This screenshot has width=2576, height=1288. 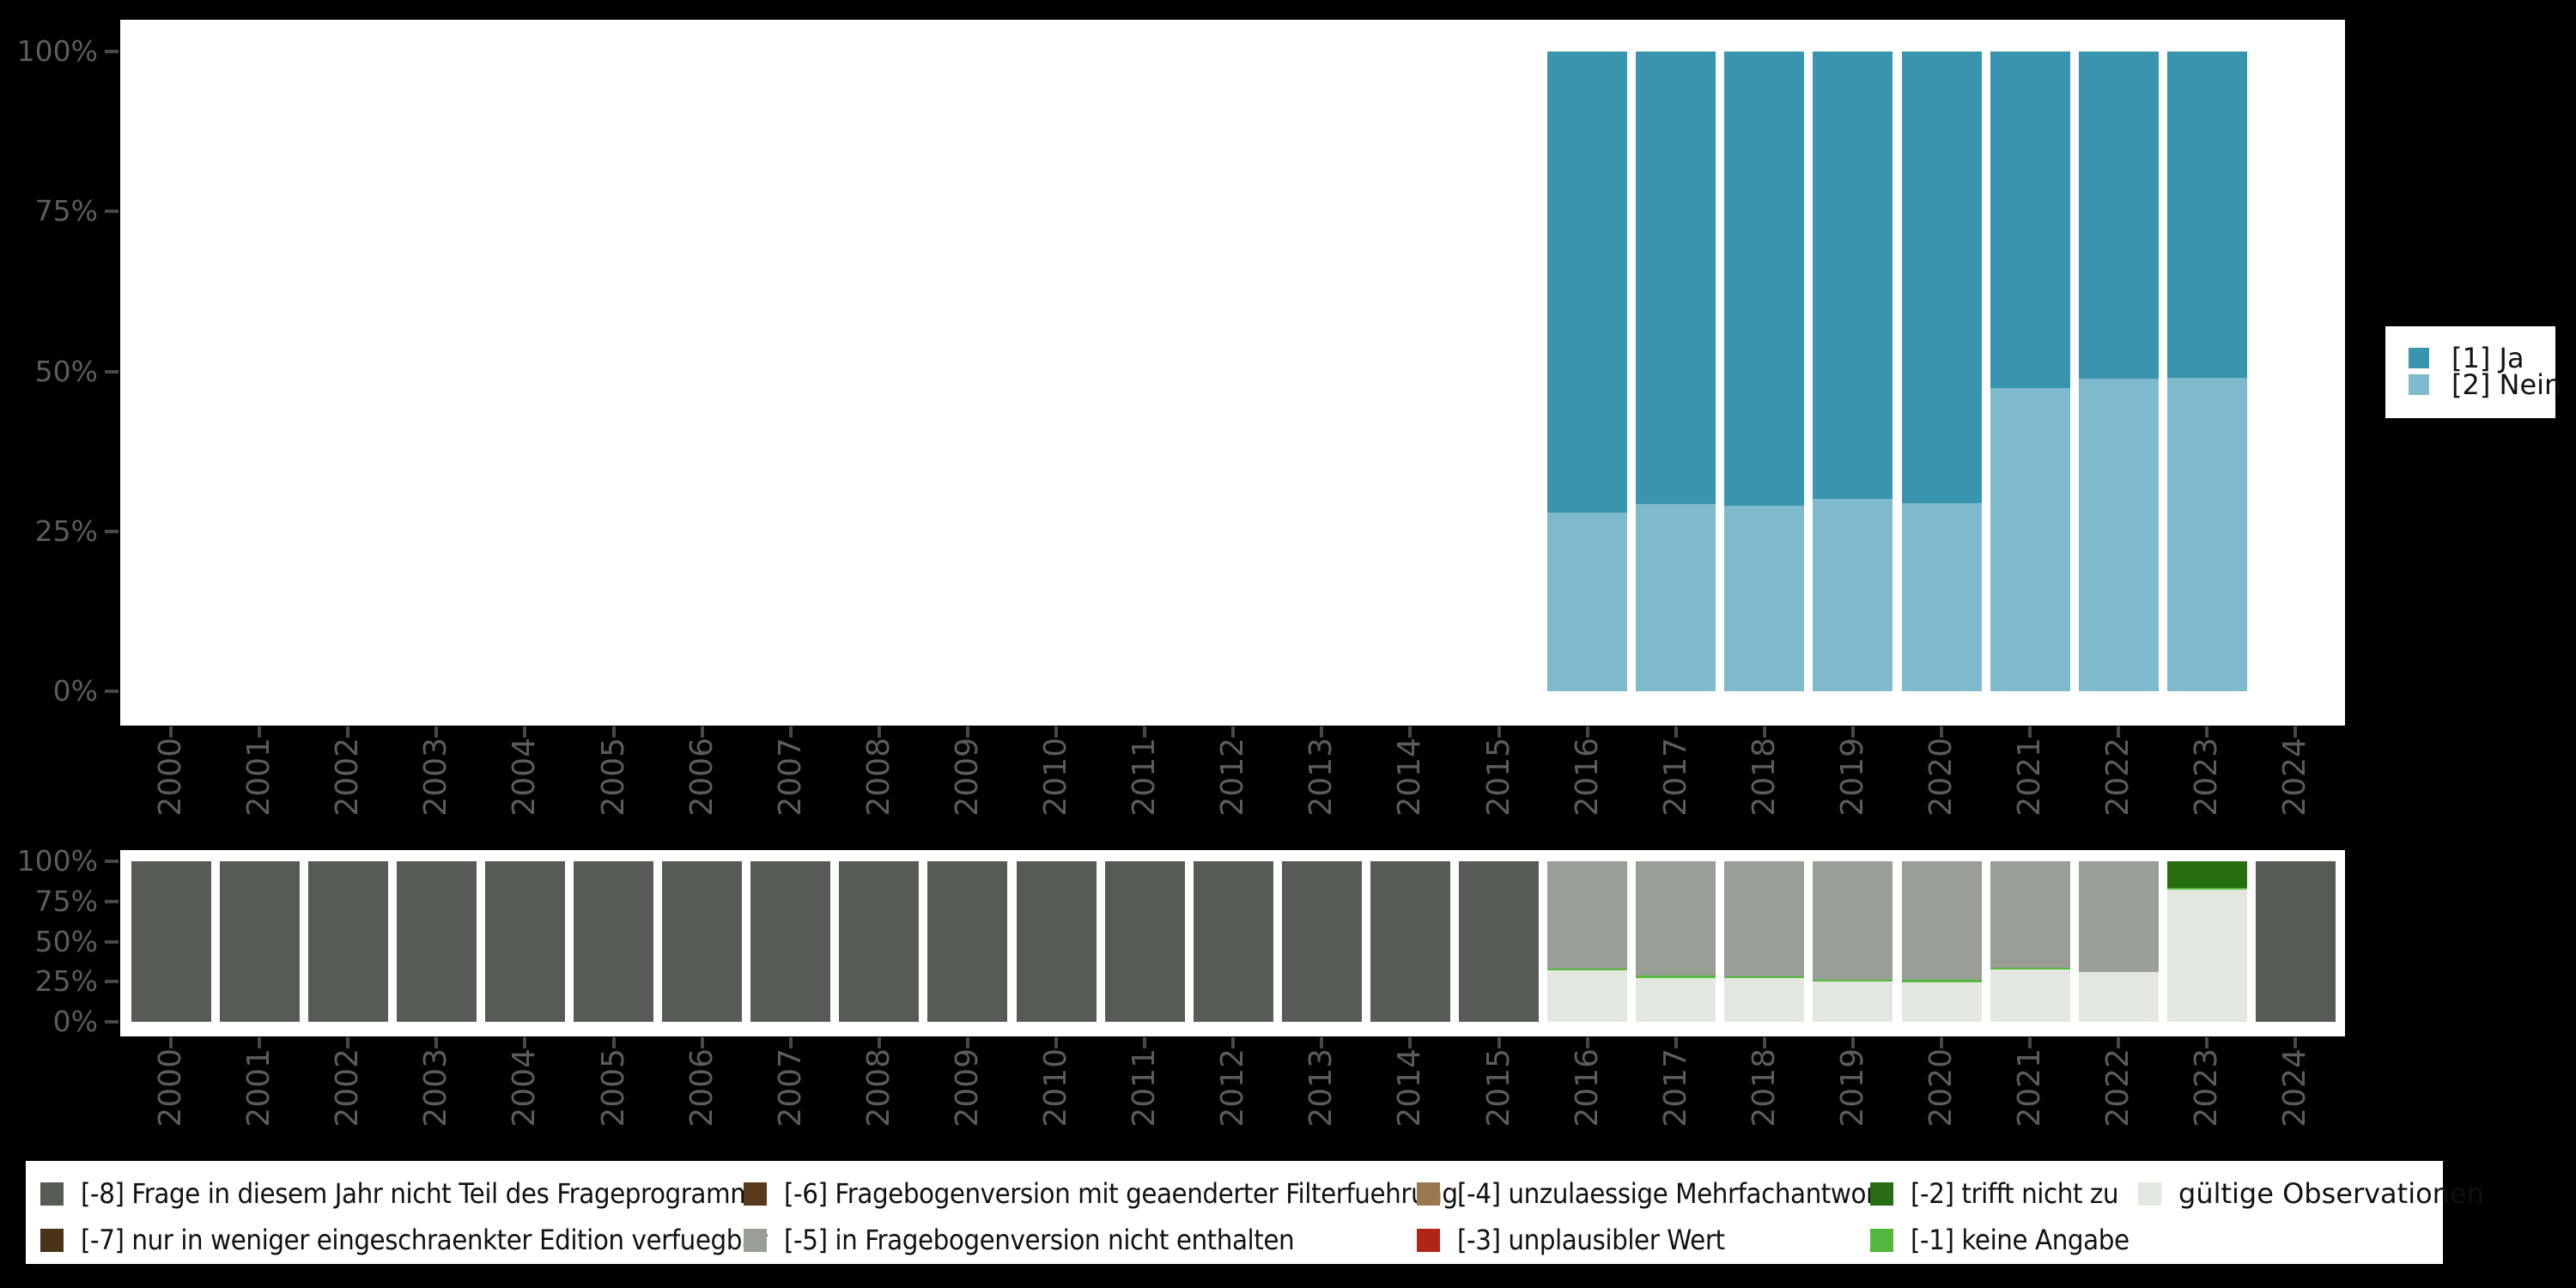 I want to click on answers-x-tick-label: 2010, so click(x=1056, y=777).